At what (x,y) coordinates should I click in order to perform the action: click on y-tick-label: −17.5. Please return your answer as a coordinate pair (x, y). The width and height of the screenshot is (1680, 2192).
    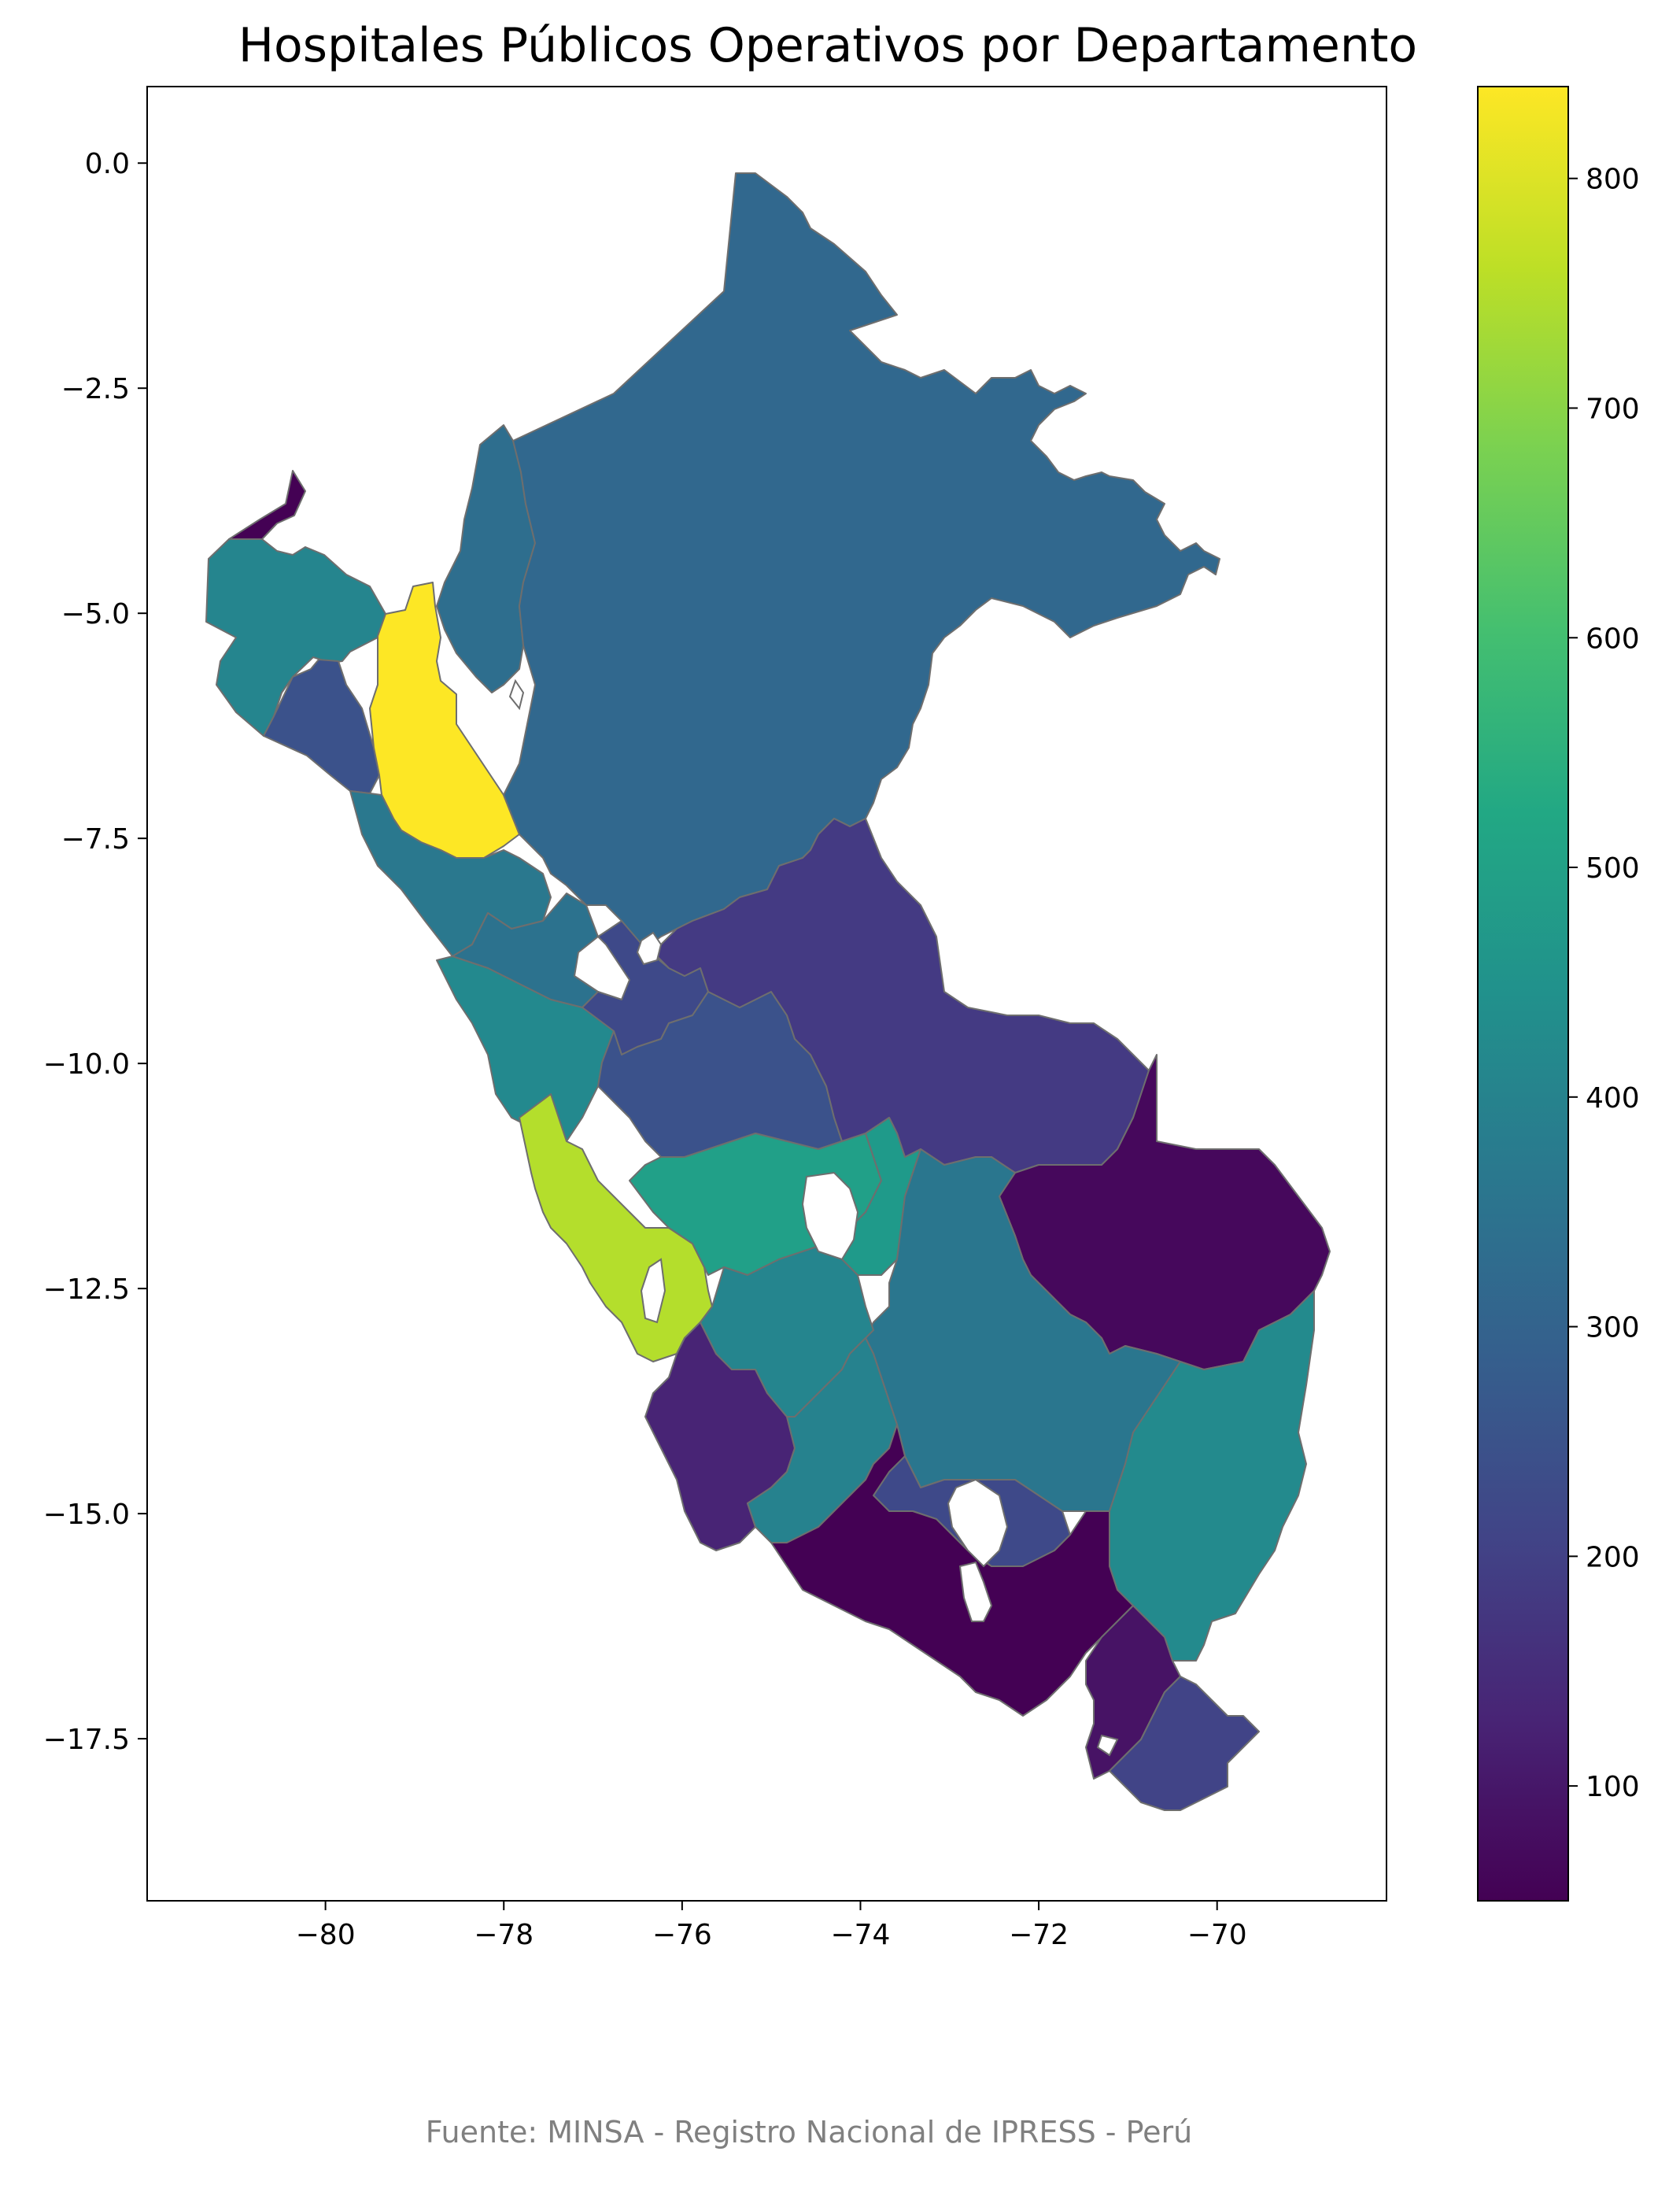
    Looking at the image, I should click on (86, 1740).